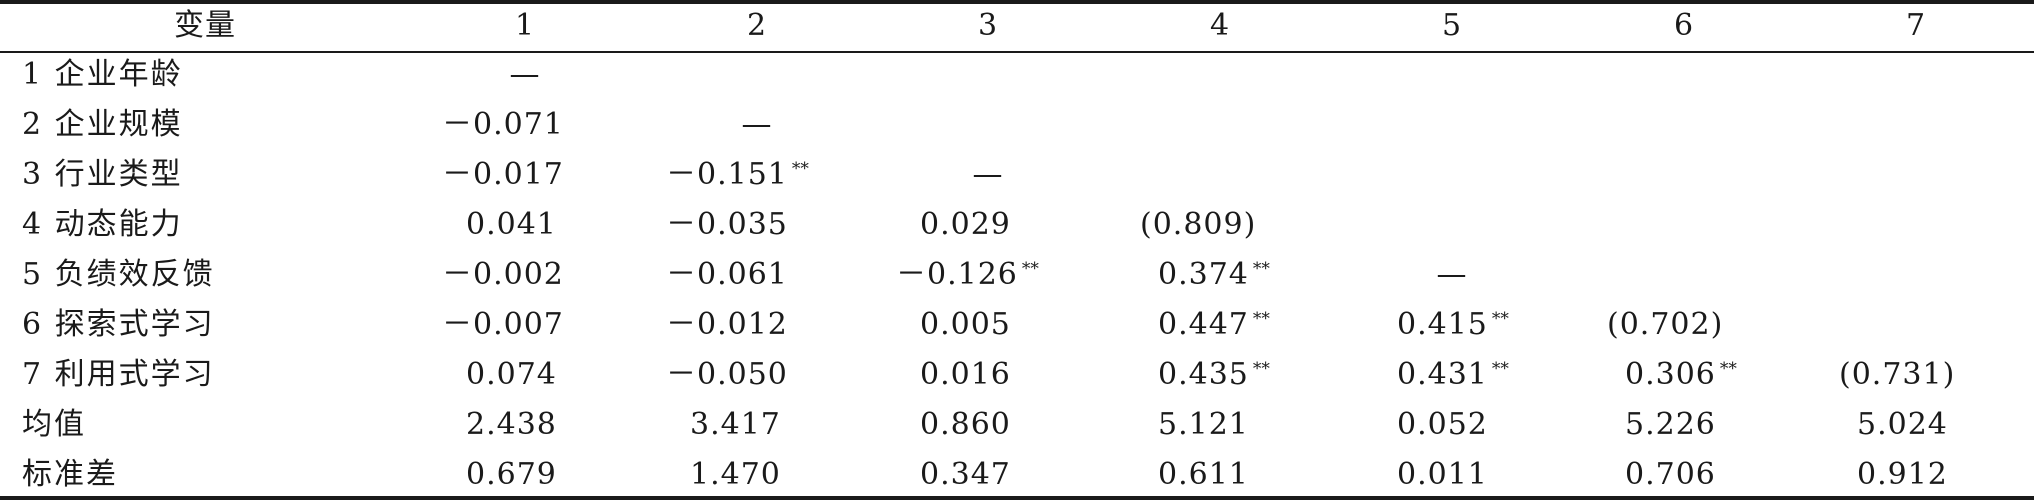  I want to click on table-cell: －0.126 **, so click(967, 275).